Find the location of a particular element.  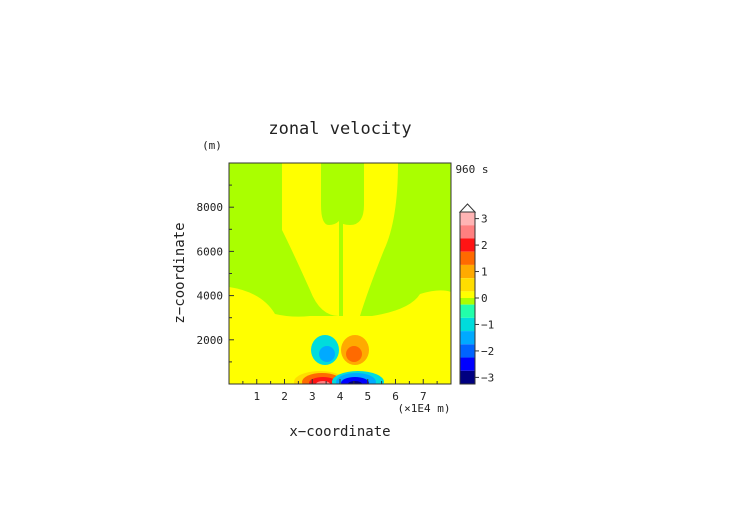

colorbar: 3 2 1 0 −1 −2 −3 is located at coordinates (476, 294).